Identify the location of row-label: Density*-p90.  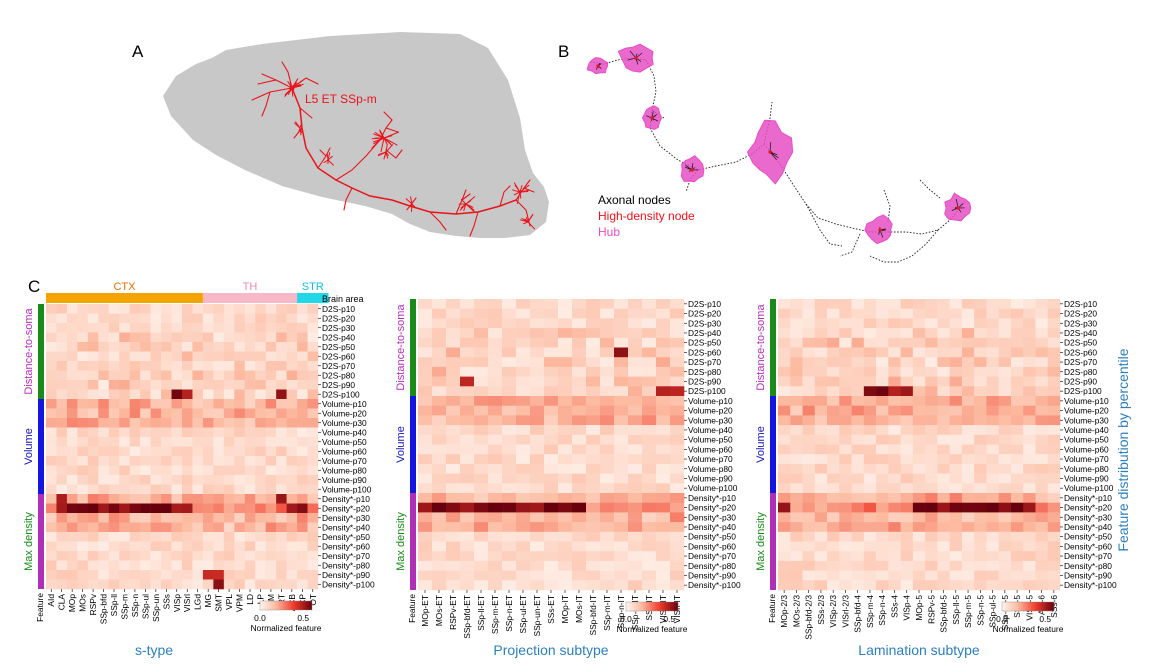
(712, 575).